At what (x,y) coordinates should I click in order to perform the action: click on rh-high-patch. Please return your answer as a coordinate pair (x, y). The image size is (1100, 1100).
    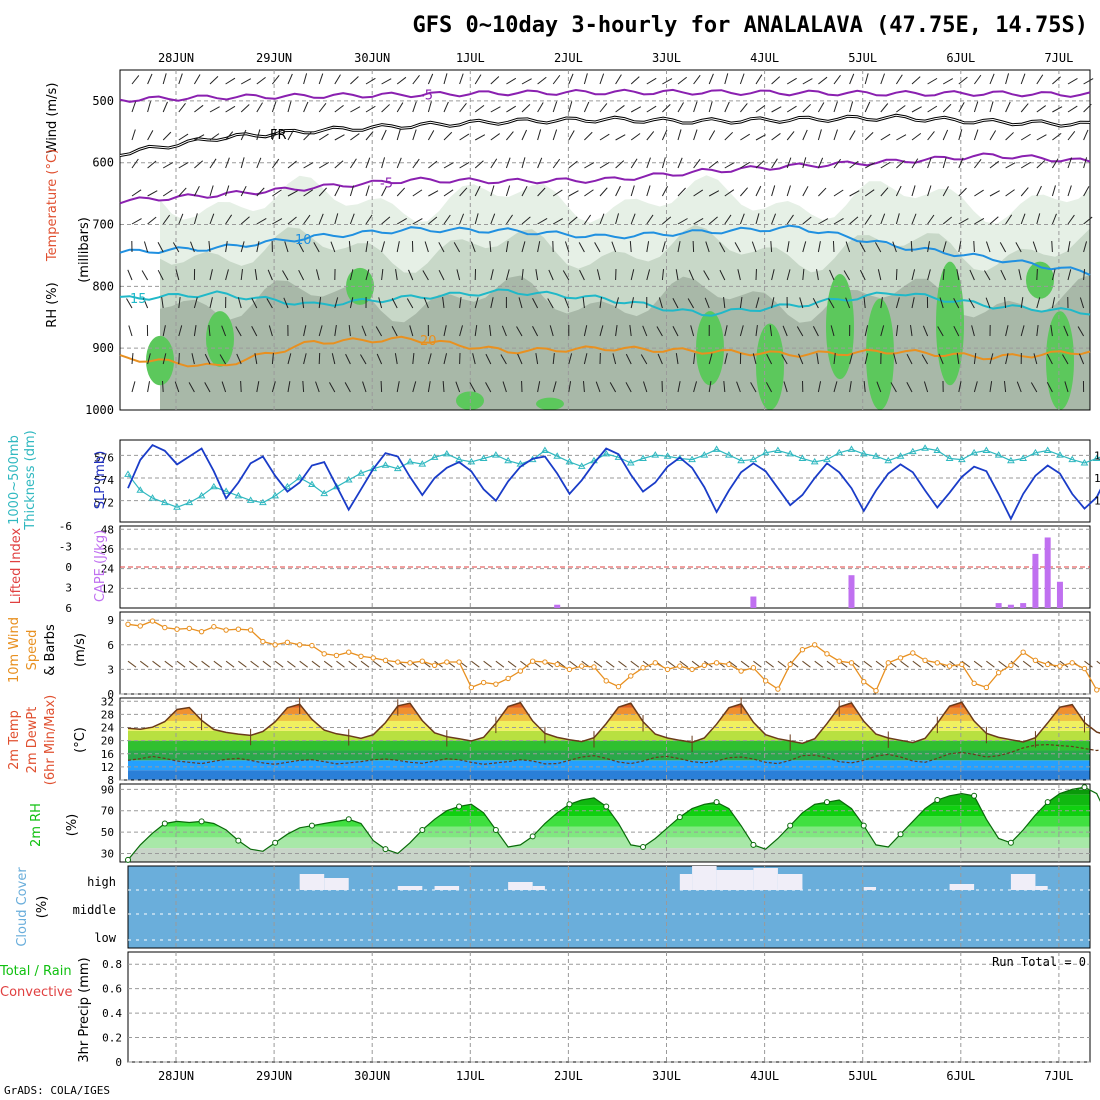
    Looking at the image, I should click on (880, 354).